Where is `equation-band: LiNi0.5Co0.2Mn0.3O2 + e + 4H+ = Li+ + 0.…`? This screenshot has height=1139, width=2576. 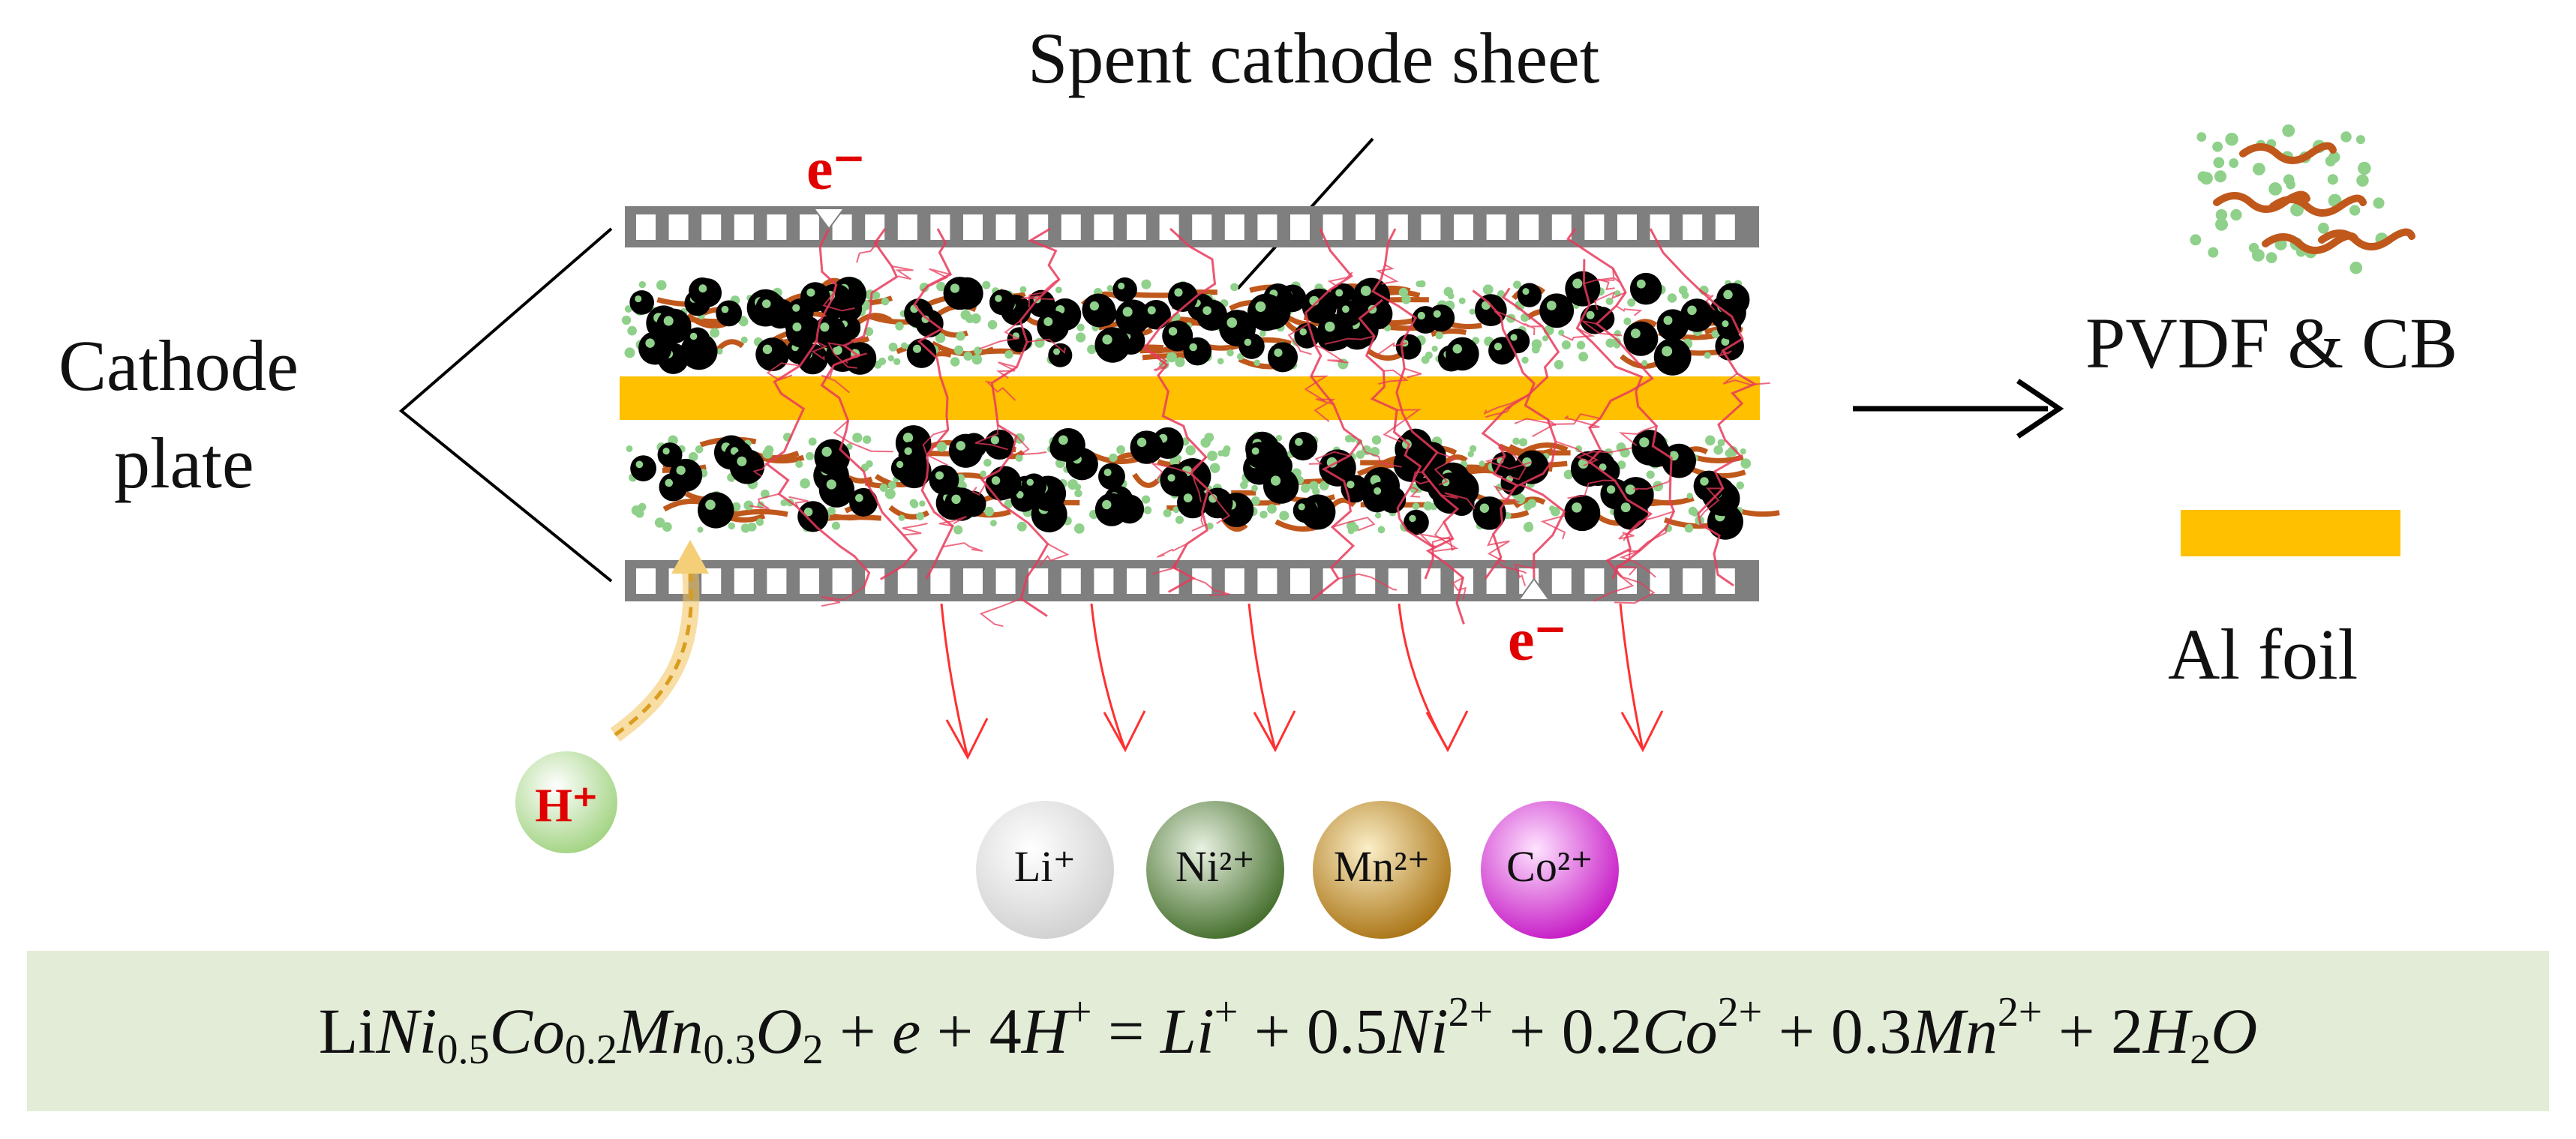
equation-band: LiNi0.5Co0.2Mn0.3O2 + e + 4H+ = Li+ + 0.… is located at coordinates (1288, 1031).